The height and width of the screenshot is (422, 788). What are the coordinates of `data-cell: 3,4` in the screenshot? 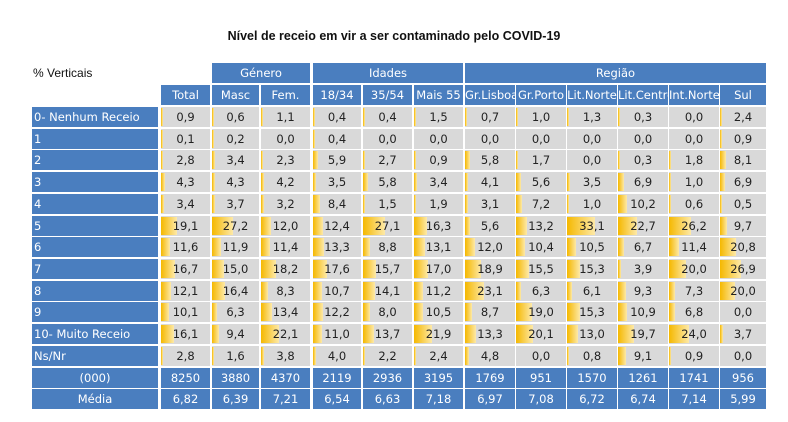 It's located at (438, 182).